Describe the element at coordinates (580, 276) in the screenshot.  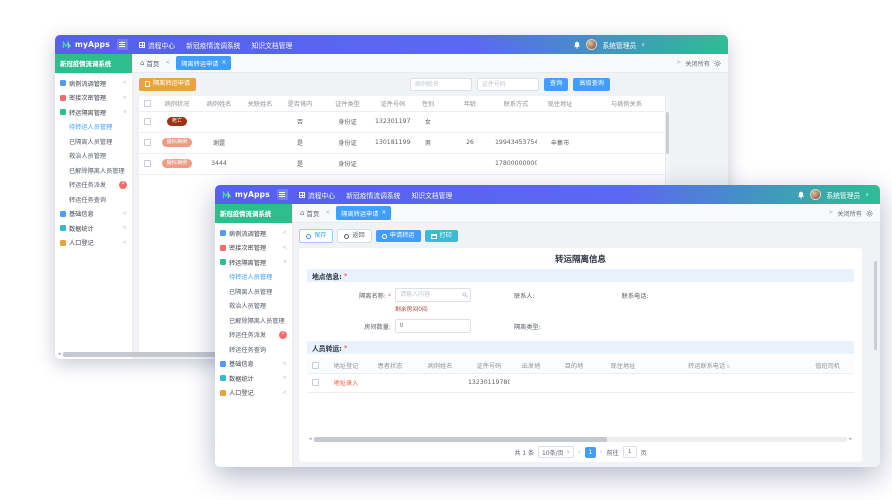
I see `location-section-header: 地点信息: *` at that location.